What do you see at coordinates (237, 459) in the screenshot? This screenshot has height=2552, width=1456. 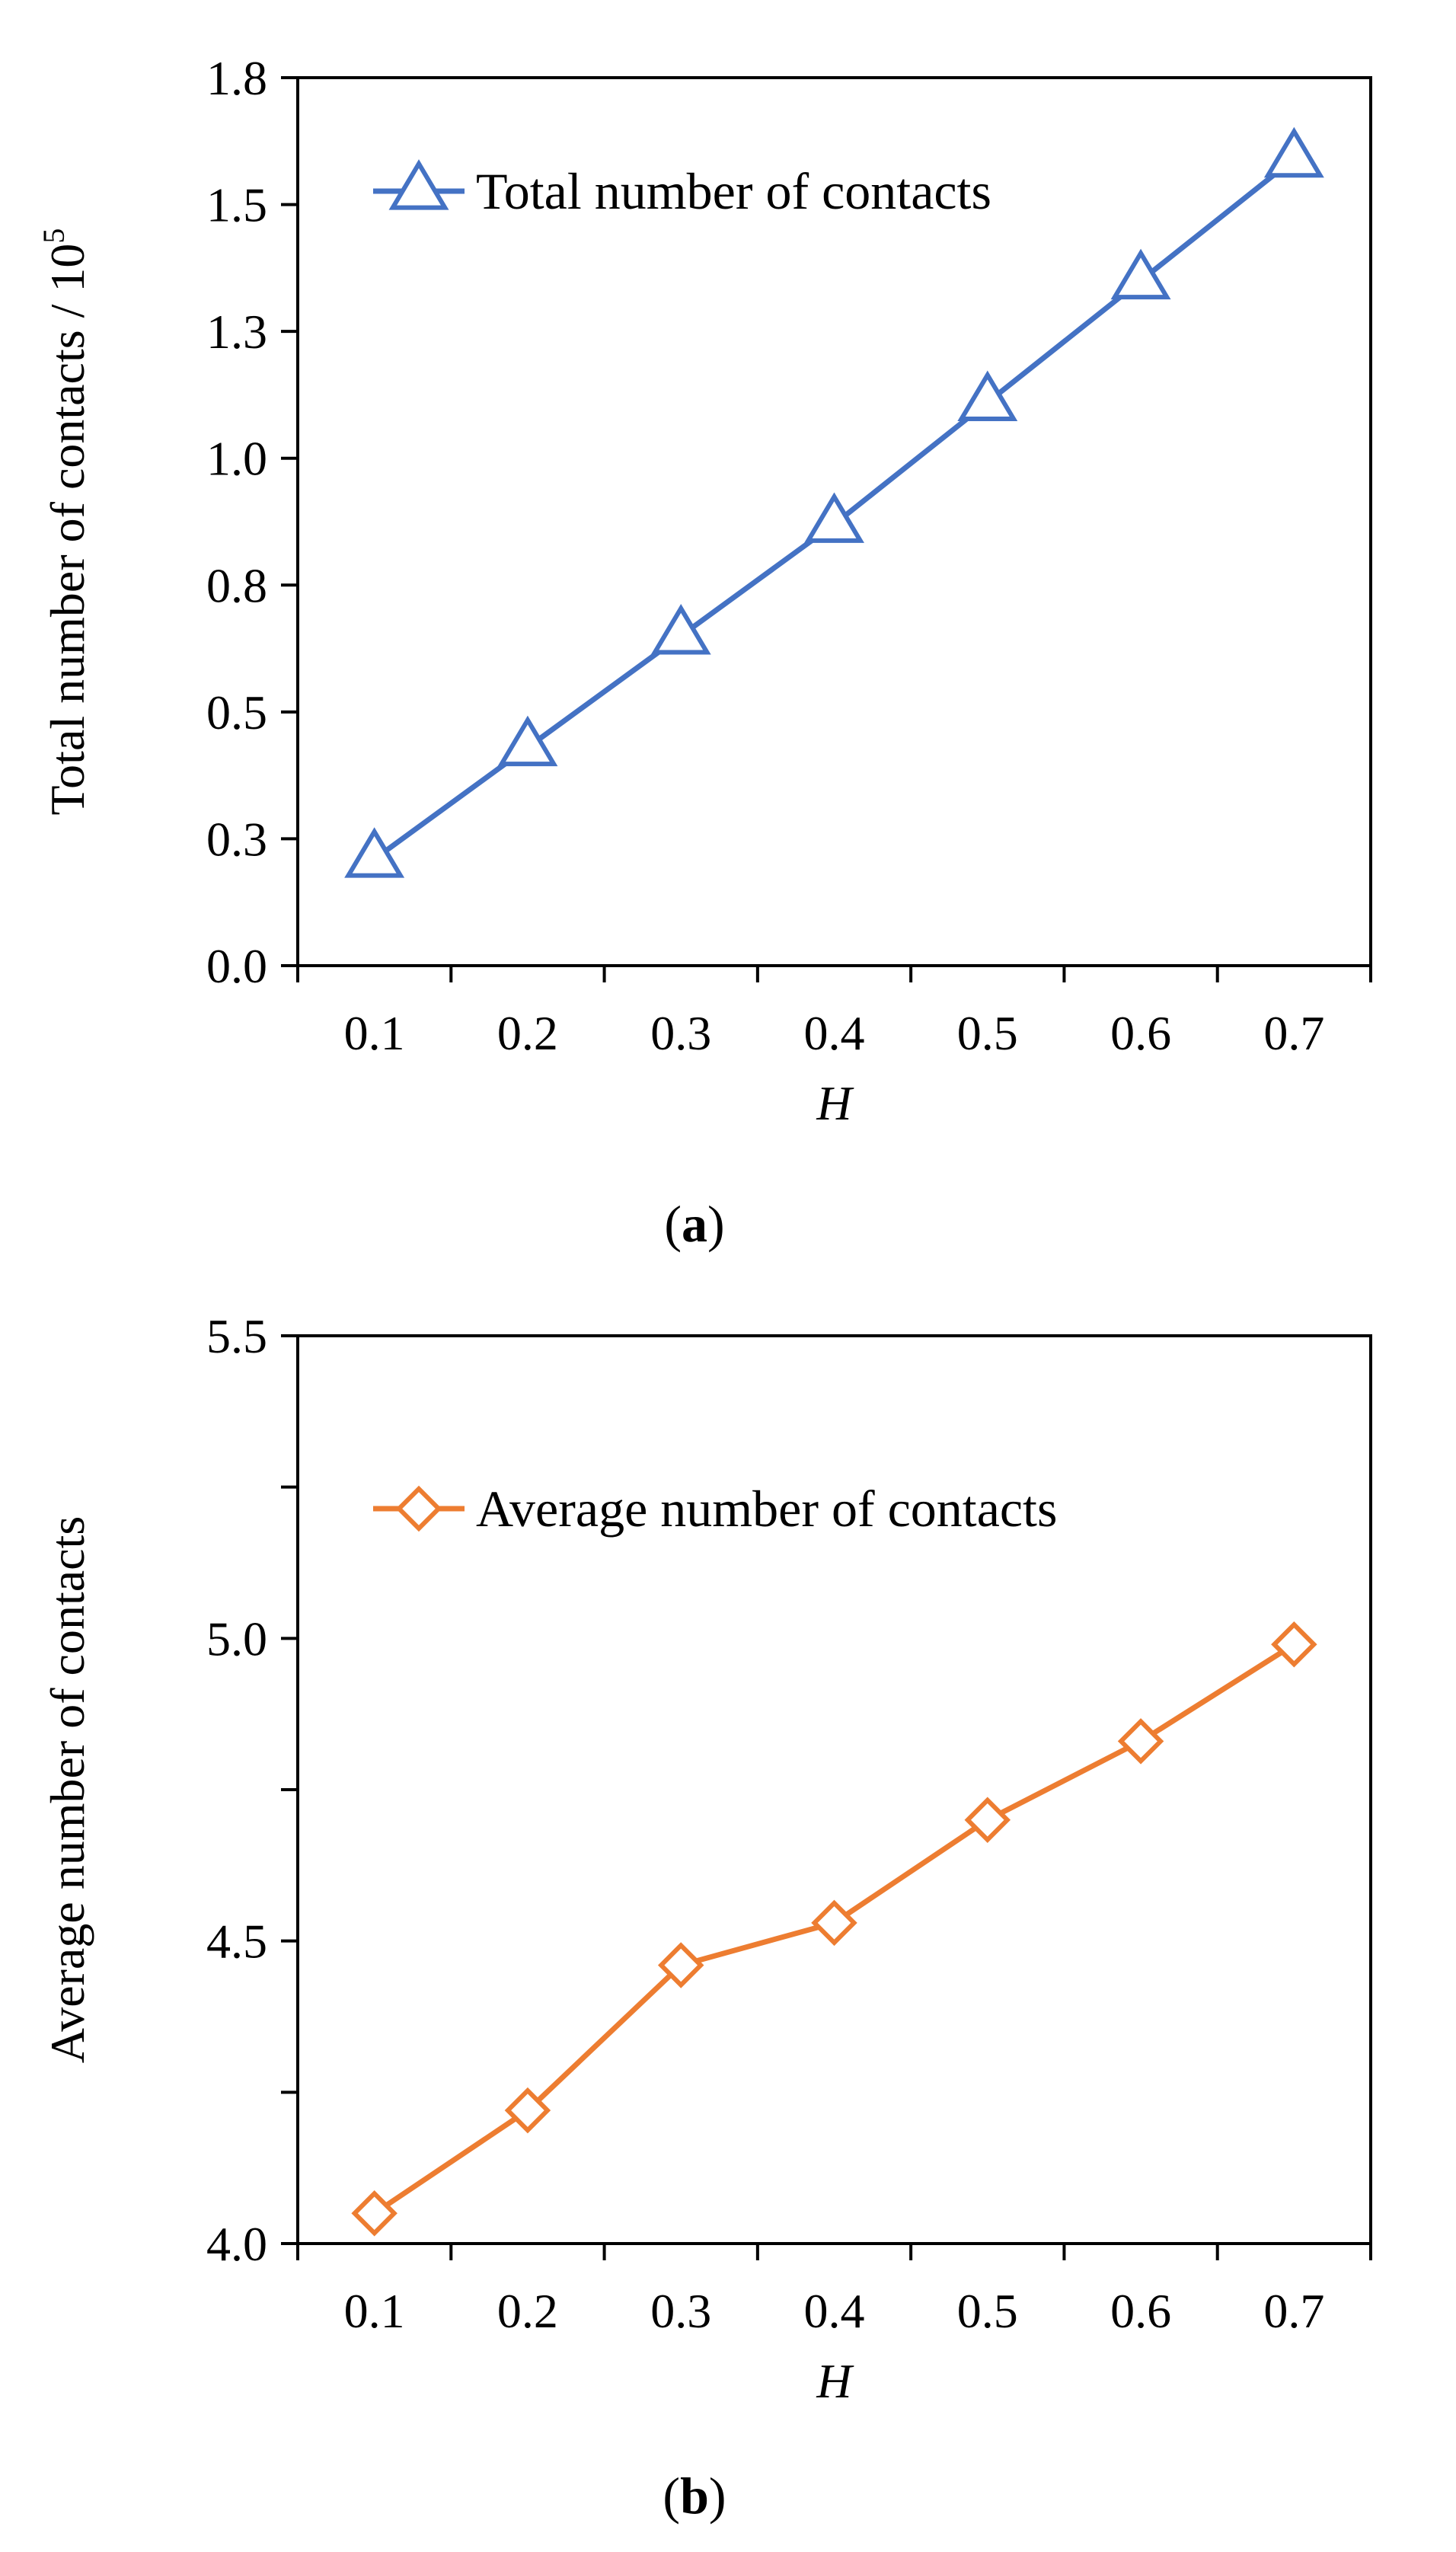 I see `y-tick-label: 1.0` at bounding box center [237, 459].